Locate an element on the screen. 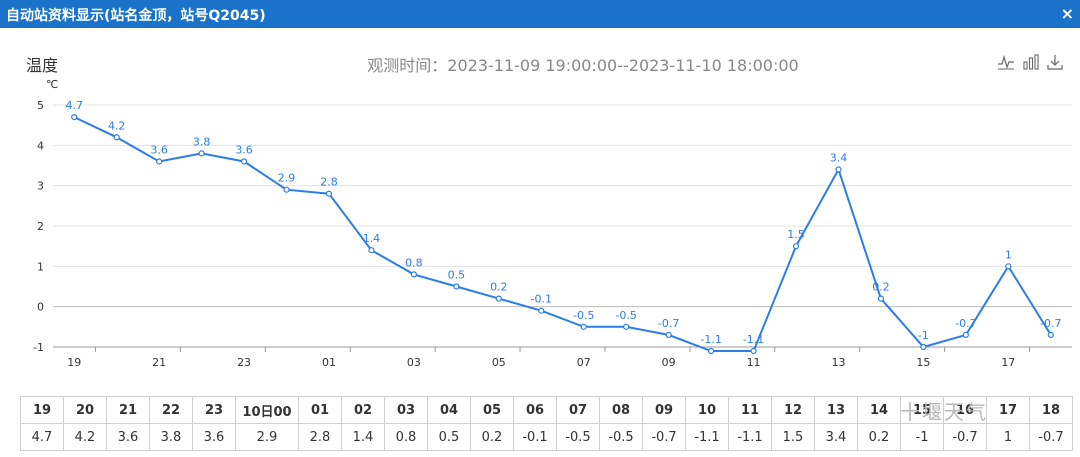 The height and width of the screenshot is (457, 1080). table-value-cell: 3.4 is located at coordinates (836, 437).